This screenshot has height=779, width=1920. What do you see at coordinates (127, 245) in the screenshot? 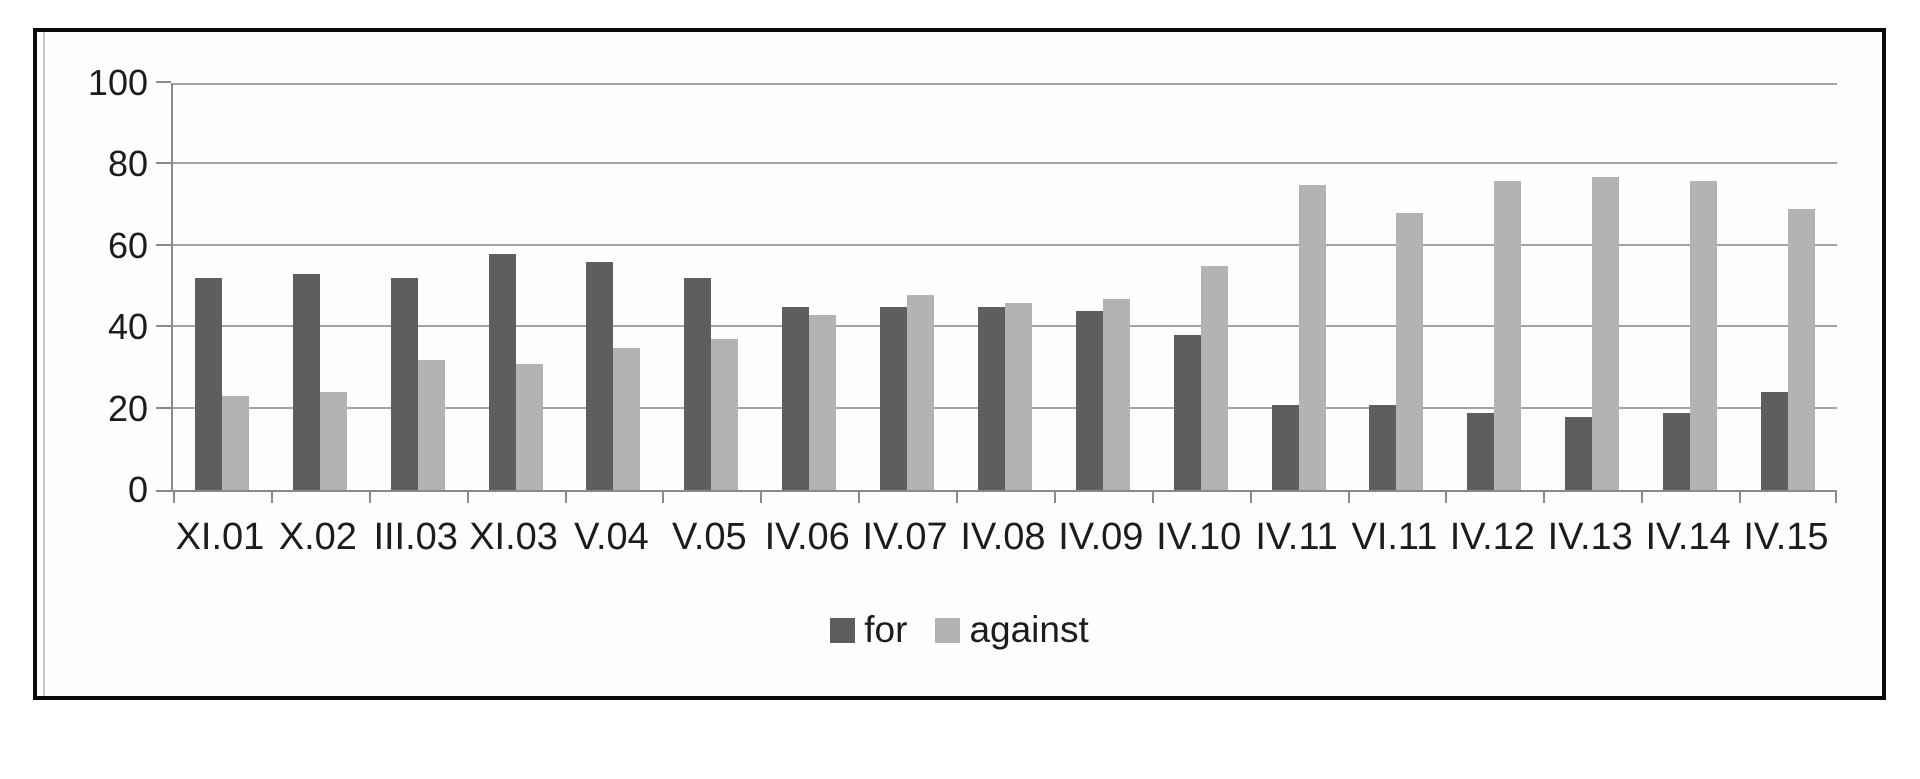
I see `y-tick-label-60: 60` at bounding box center [127, 245].